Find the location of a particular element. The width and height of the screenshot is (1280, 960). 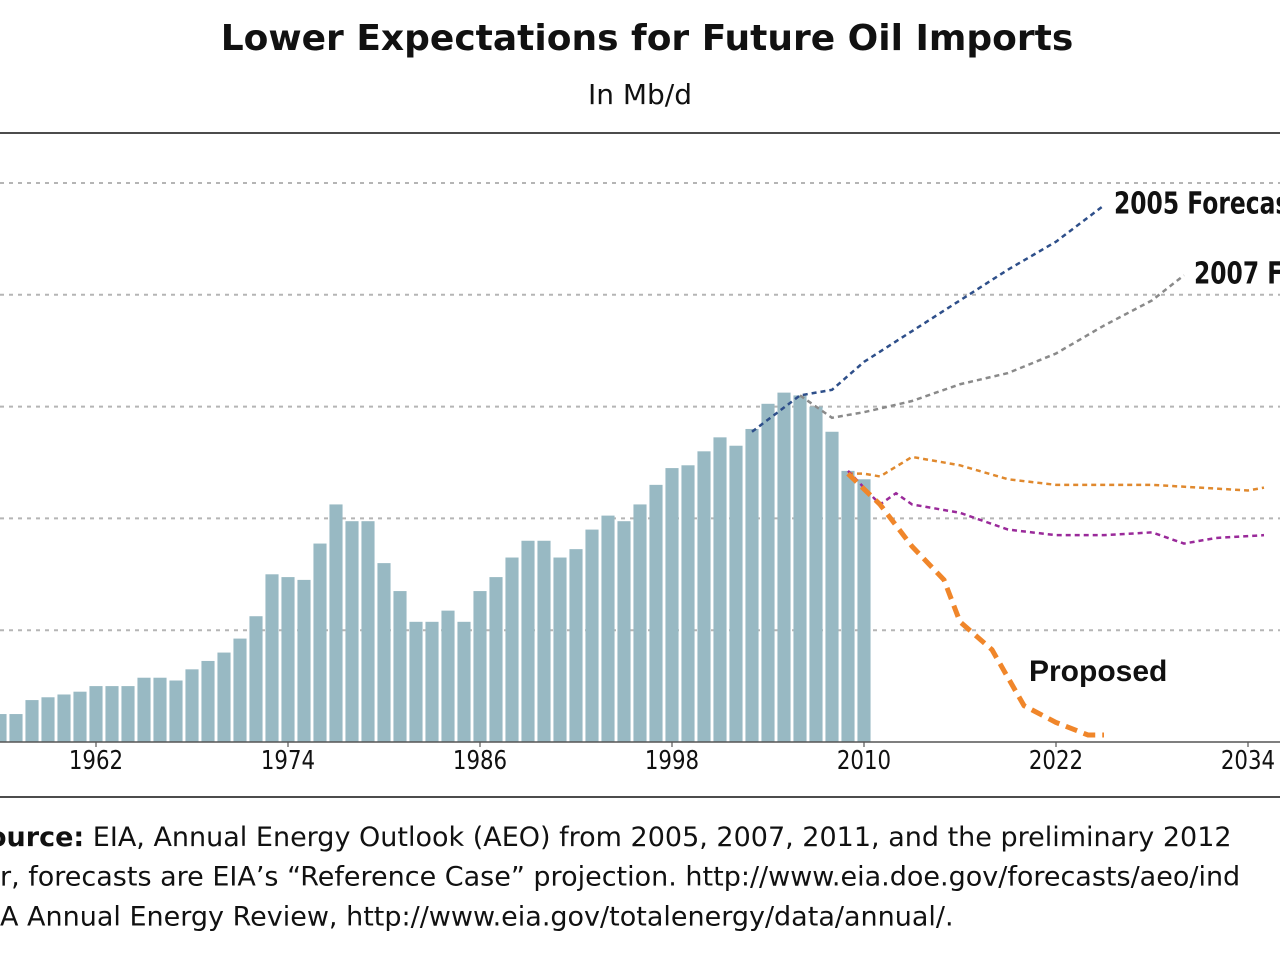

x-tick-label: 1974 is located at coordinates (288, 760).